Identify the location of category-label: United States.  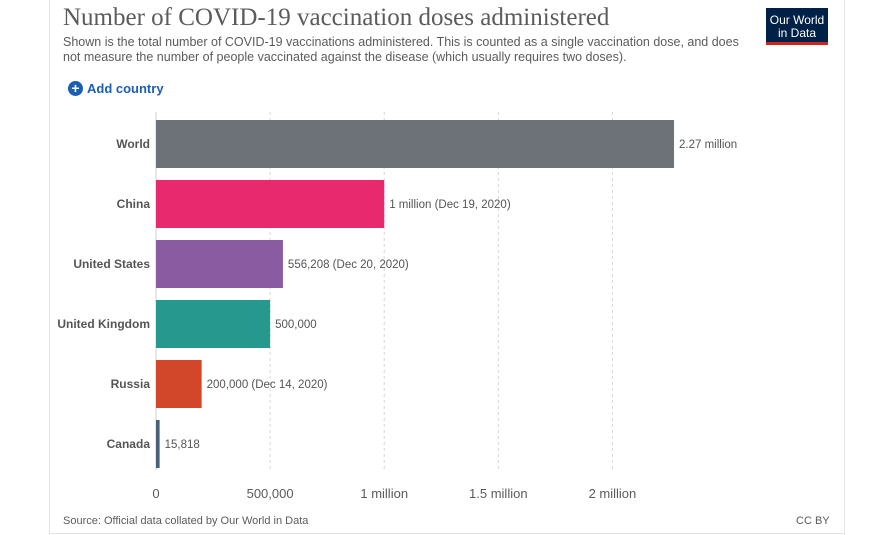
(111, 264).